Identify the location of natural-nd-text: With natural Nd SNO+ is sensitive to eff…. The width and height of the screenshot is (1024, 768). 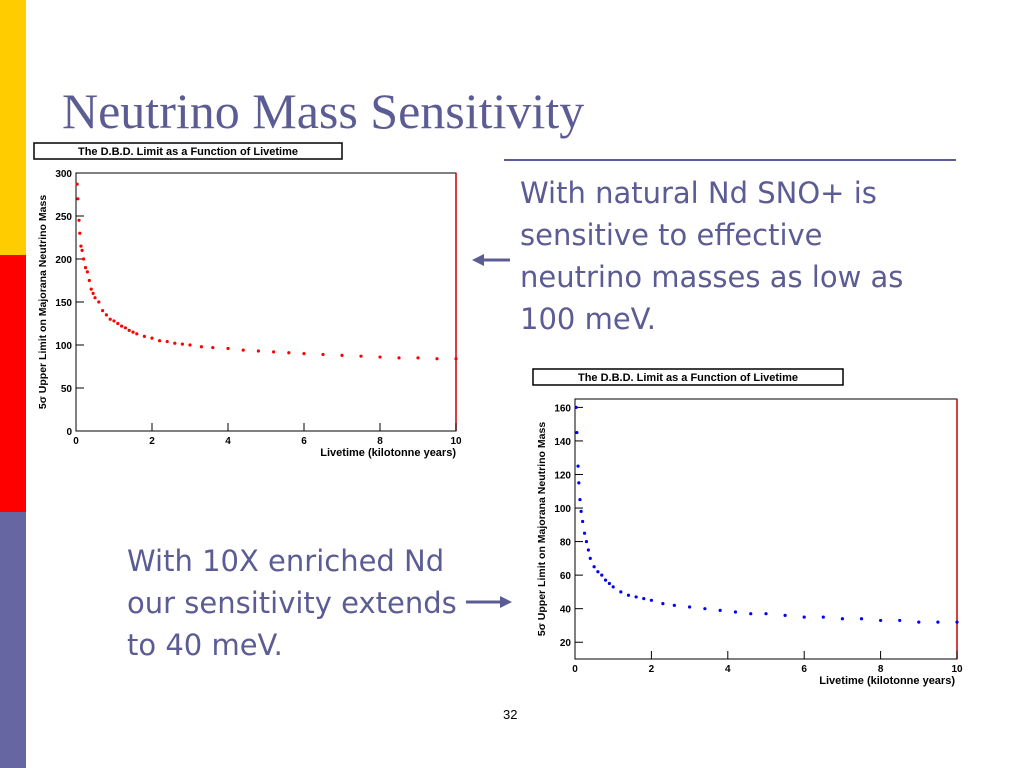
(712, 256).